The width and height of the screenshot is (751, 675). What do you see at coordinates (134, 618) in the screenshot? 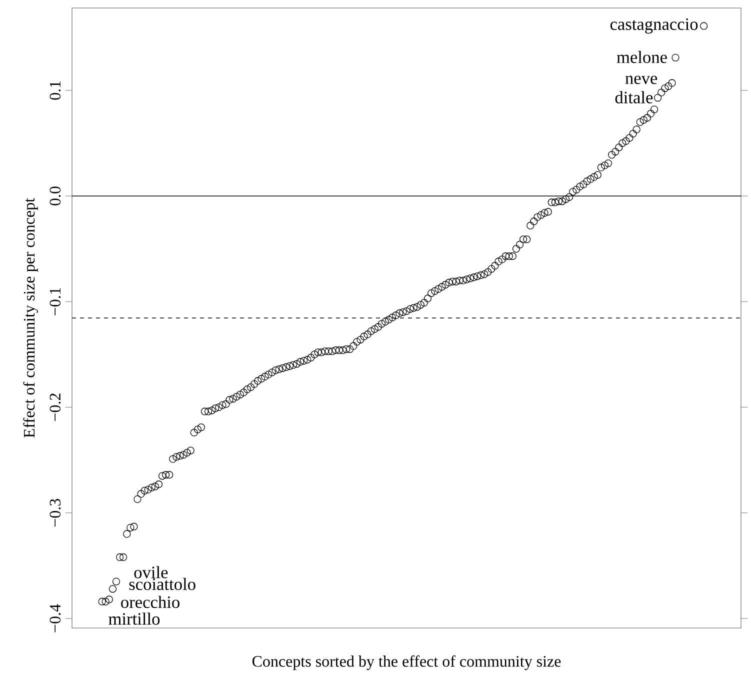
I see `annotation: mirtillo` at bounding box center [134, 618].